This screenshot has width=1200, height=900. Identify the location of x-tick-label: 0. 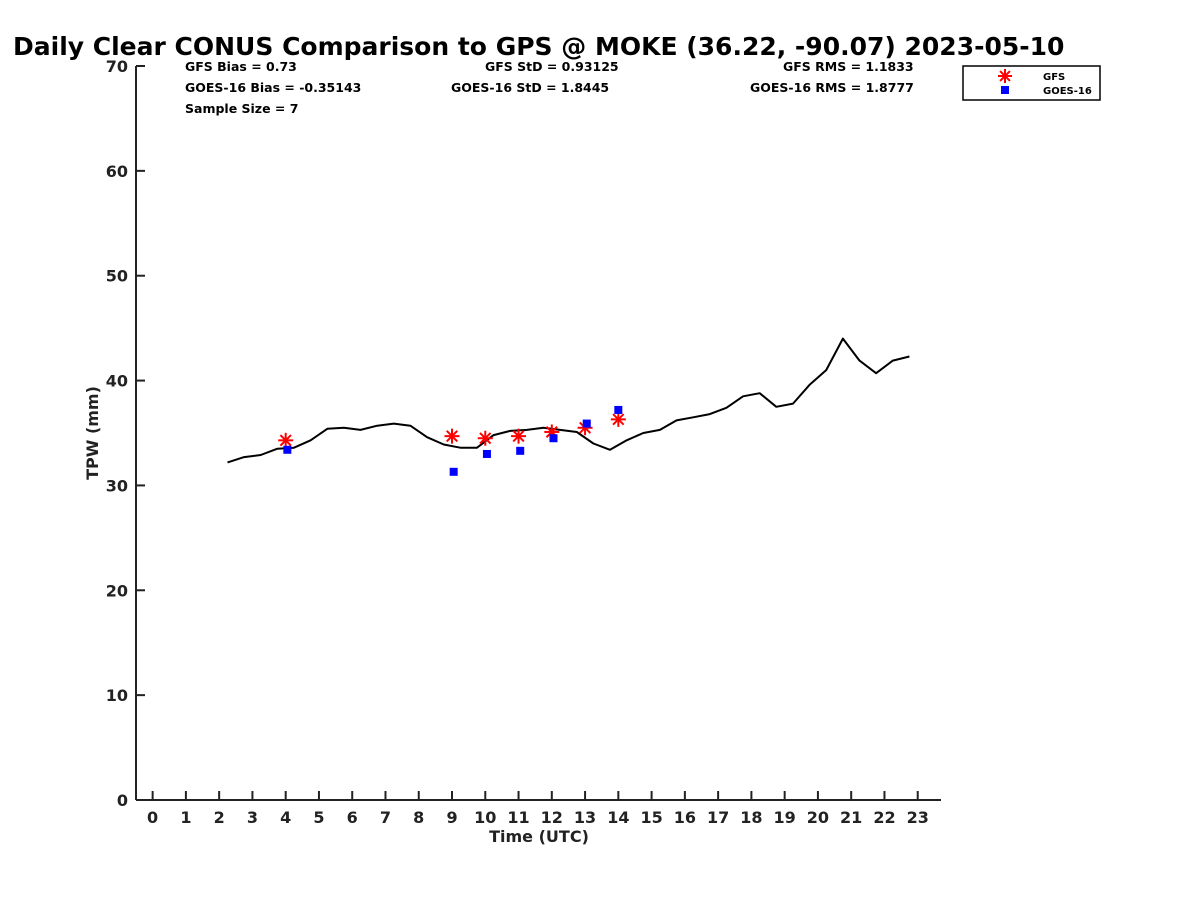
(152, 817).